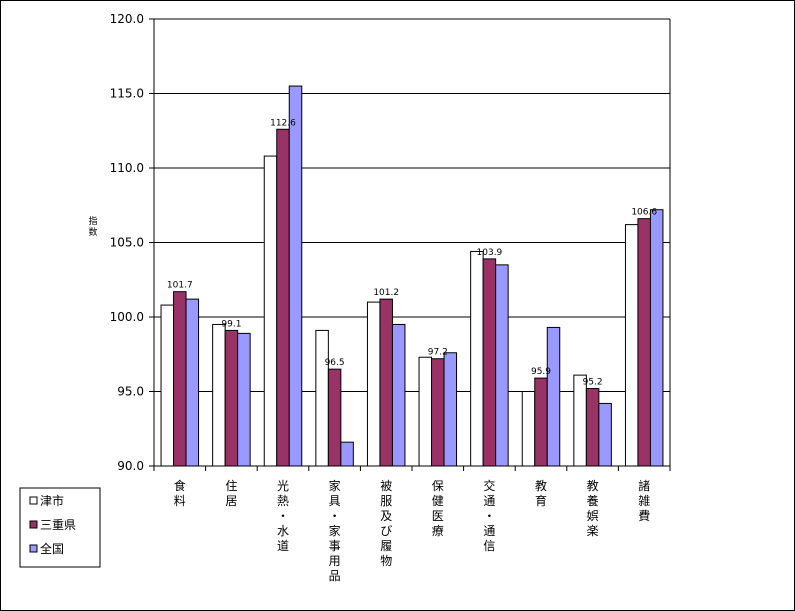 The width and height of the screenshot is (795, 611). What do you see at coordinates (283, 123) in the screenshot?
I see `data-label: 112.6` at bounding box center [283, 123].